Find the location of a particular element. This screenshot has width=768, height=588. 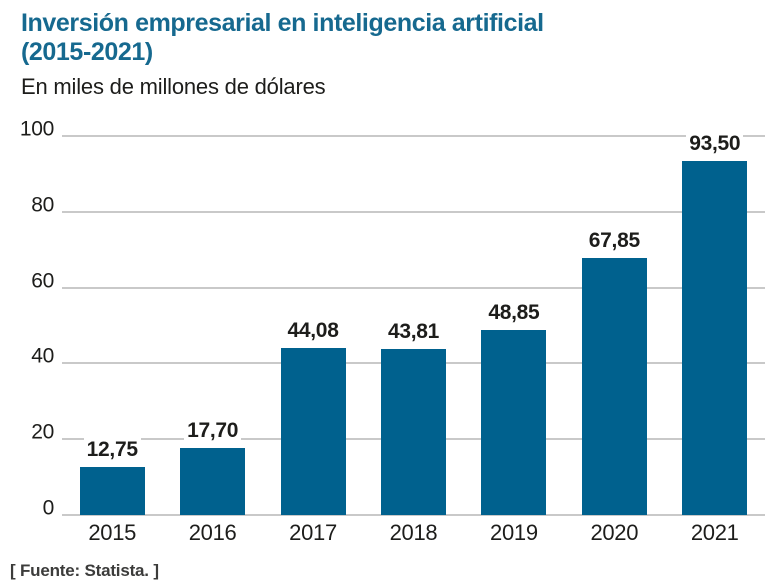

bar-value-label: 93,50 is located at coordinates (715, 143).